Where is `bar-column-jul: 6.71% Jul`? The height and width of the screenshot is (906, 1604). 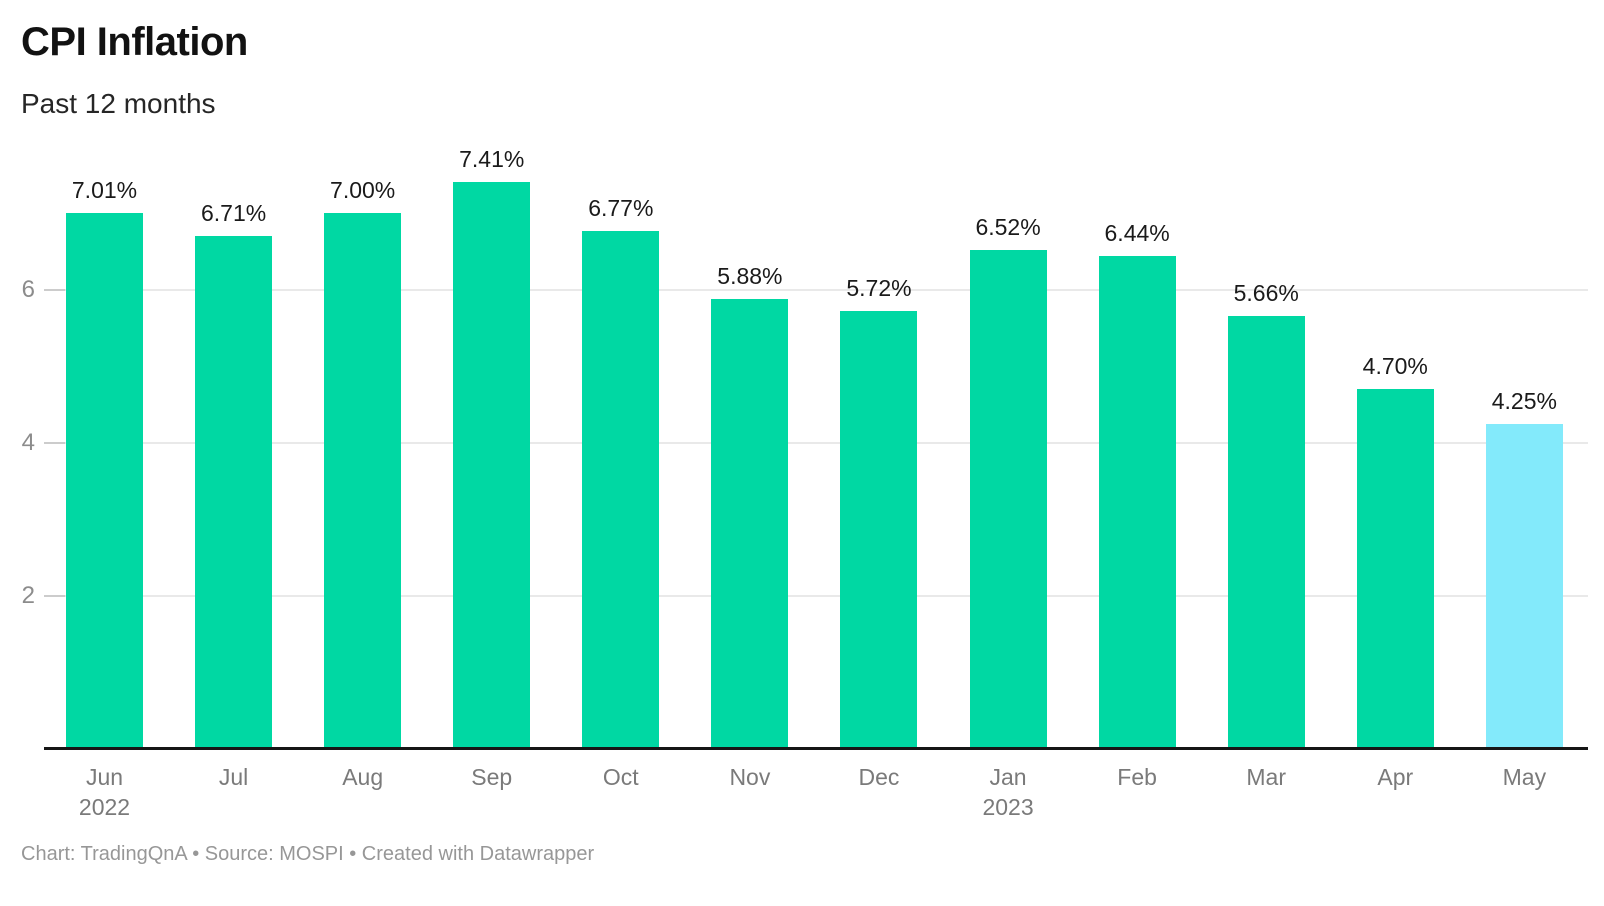
bar-column-jul: 6.71% Jul is located at coordinates (234, 465).